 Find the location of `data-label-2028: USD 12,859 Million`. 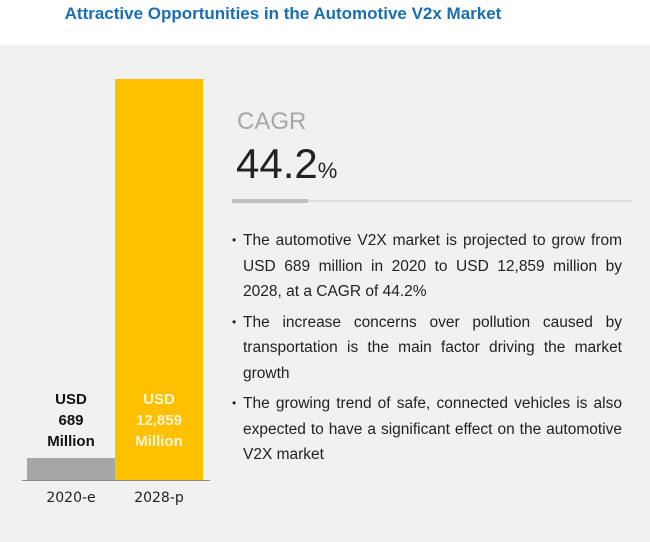

data-label-2028: USD 12,859 Million is located at coordinates (159, 420).